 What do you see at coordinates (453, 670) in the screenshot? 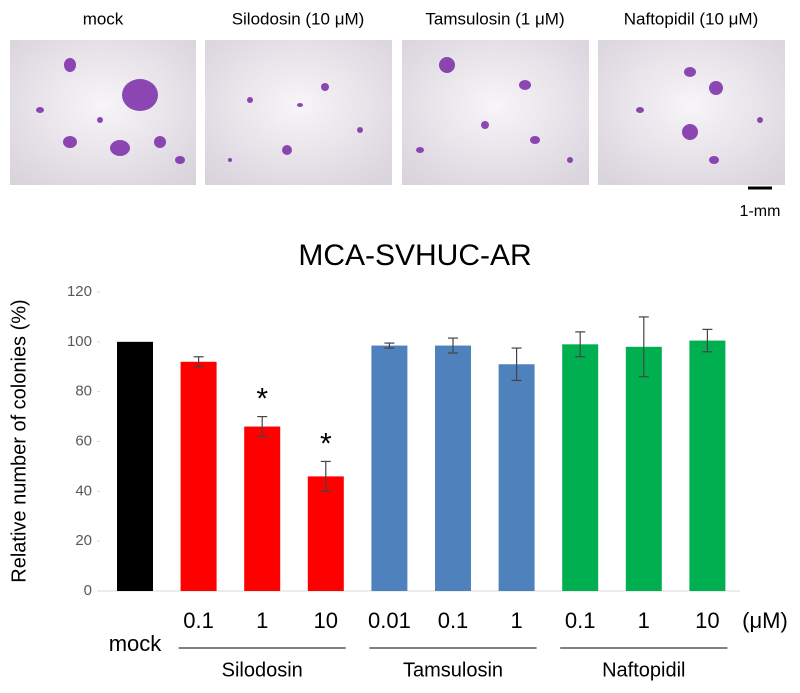
I see `group-label: Tamsulosin` at bounding box center [453, 670].